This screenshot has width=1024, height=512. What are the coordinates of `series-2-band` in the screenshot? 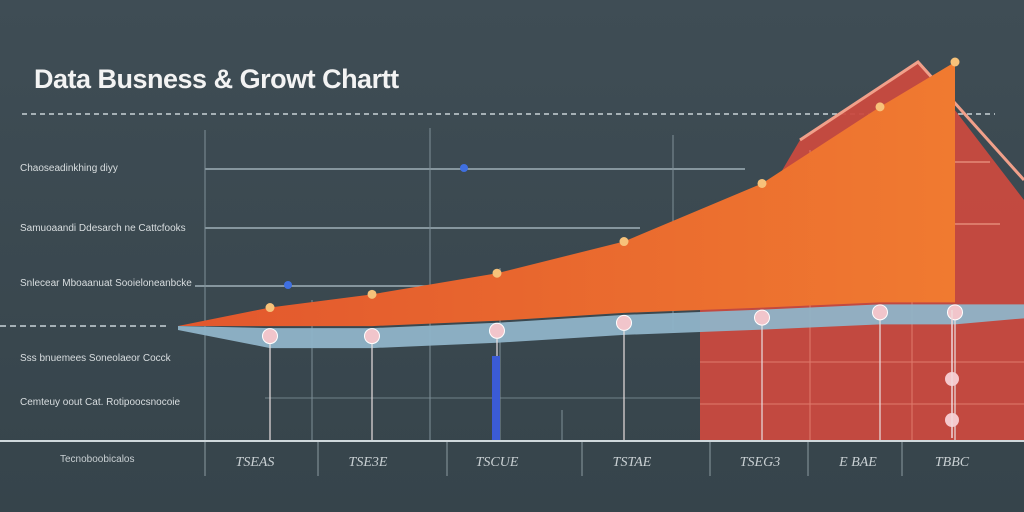 It's located at (601, 326).